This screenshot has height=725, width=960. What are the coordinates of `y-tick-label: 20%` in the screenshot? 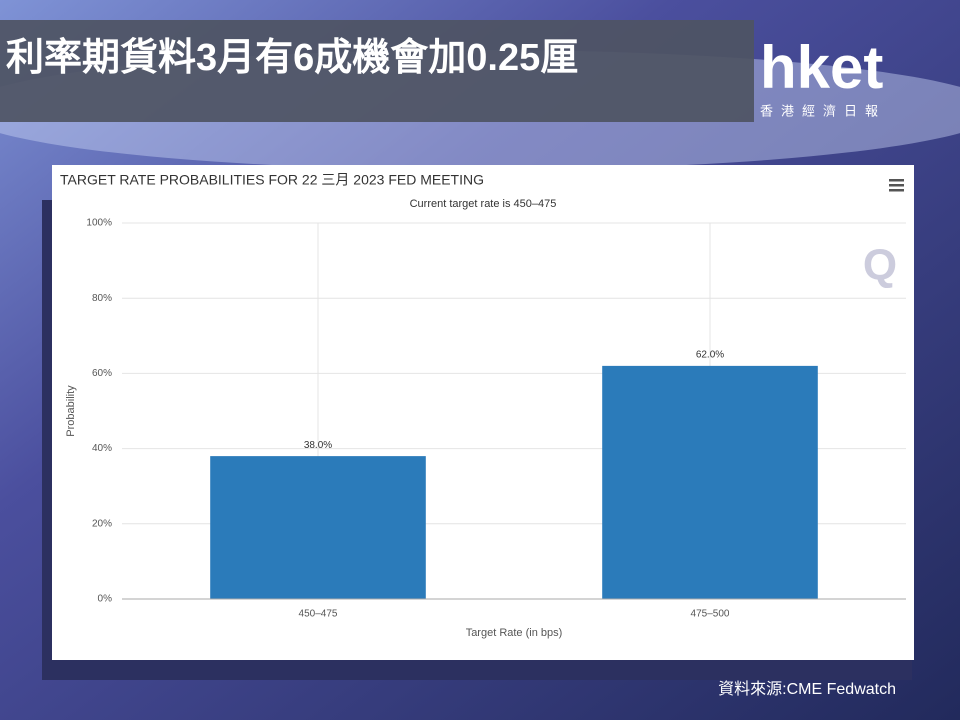 It's located at (102, 523).